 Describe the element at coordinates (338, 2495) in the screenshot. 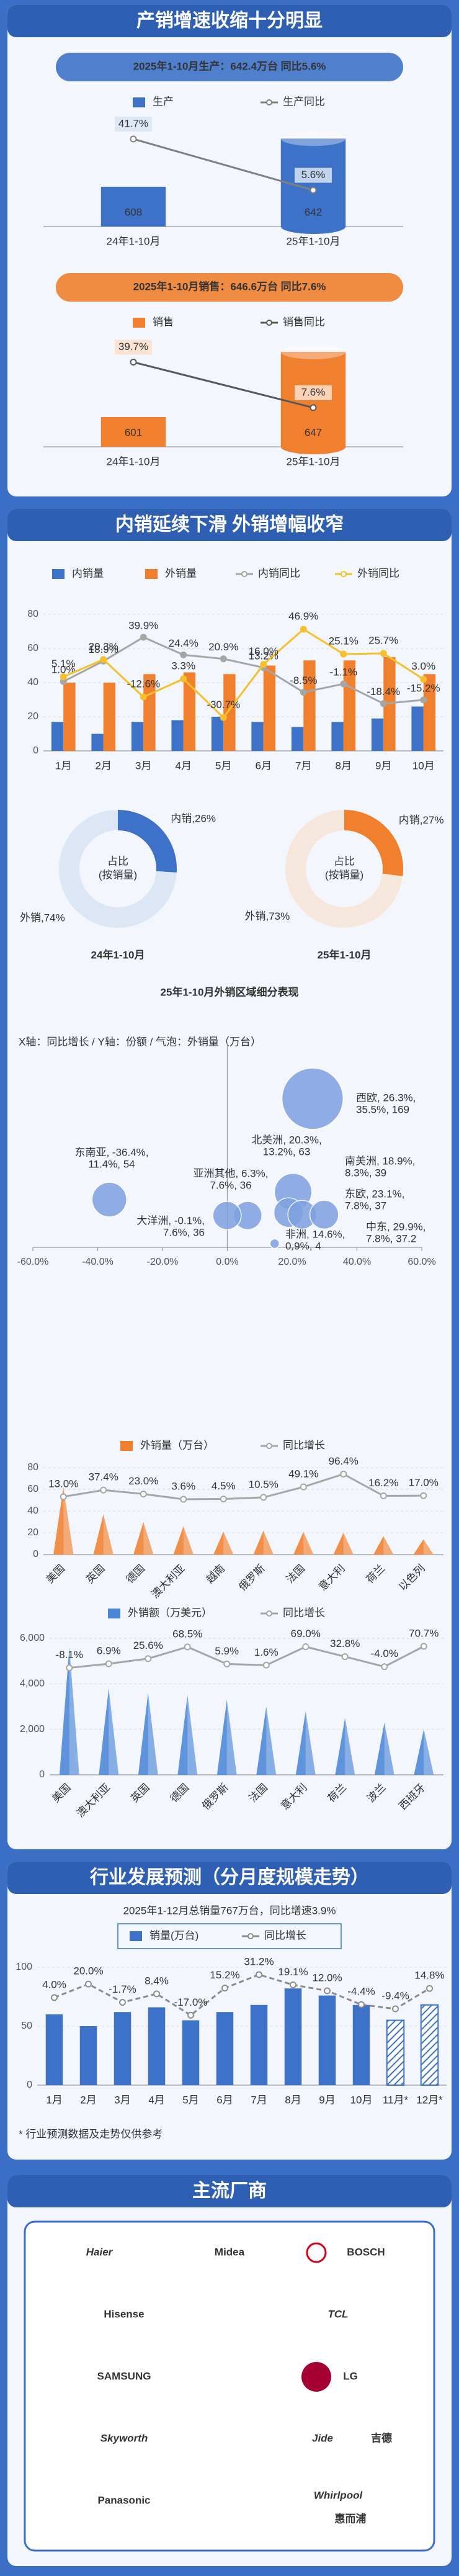

I see `brand-logo: Whirlpool` at that location.